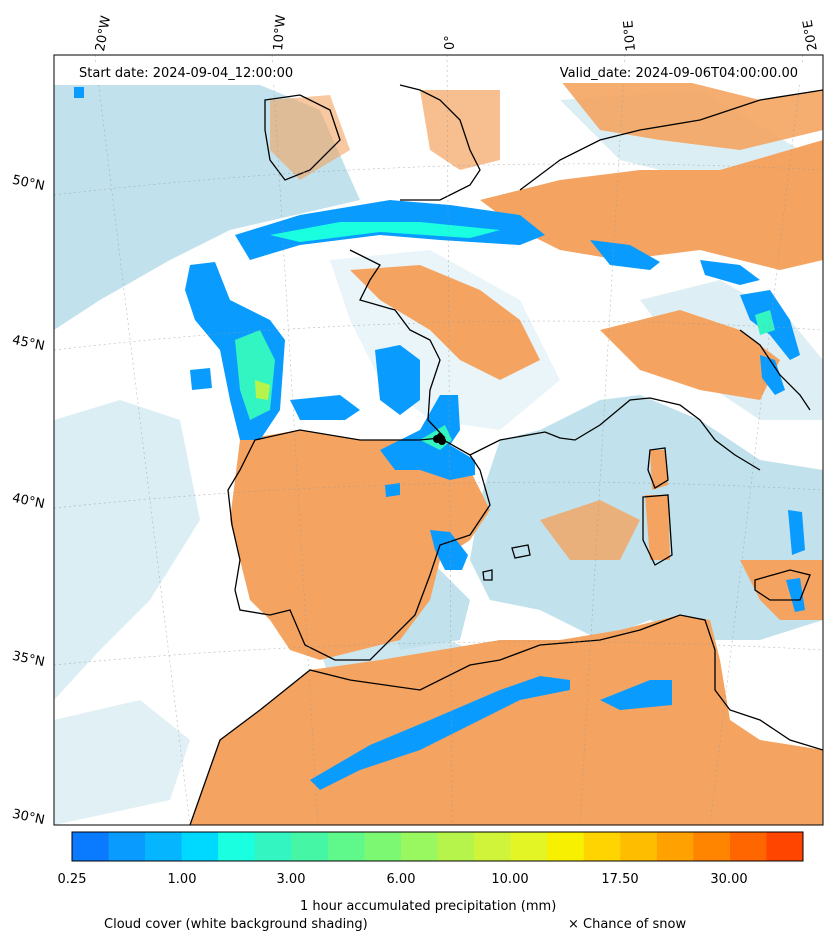  I want to click on snow-marks, so click(439, 439).